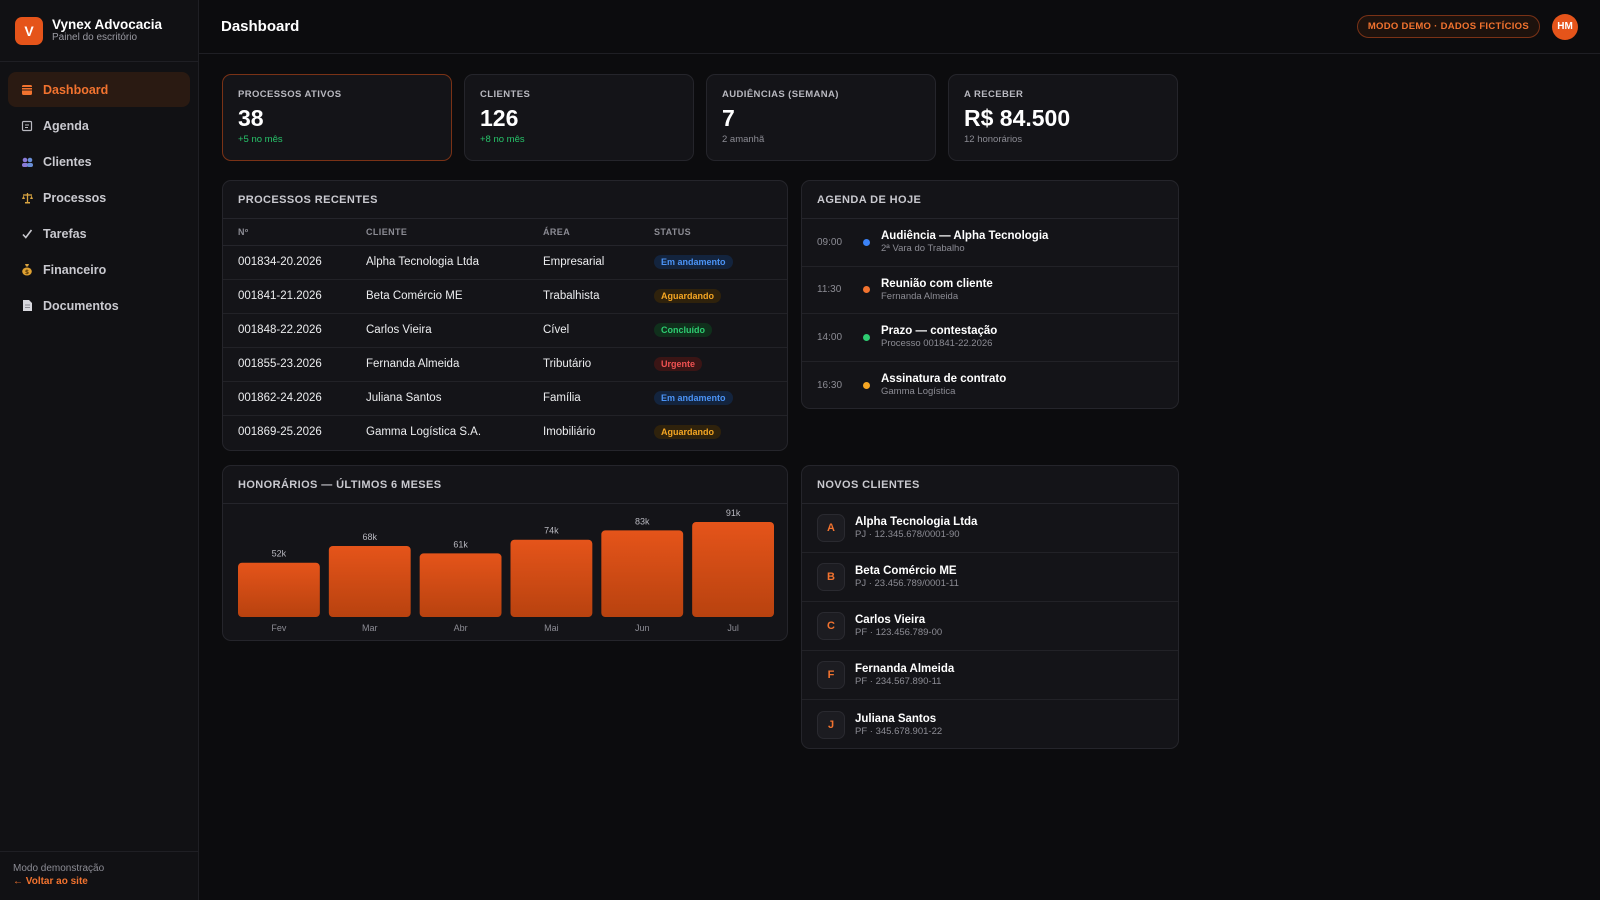  I want to click on agenda-time: 16:30, so click(830, 385).